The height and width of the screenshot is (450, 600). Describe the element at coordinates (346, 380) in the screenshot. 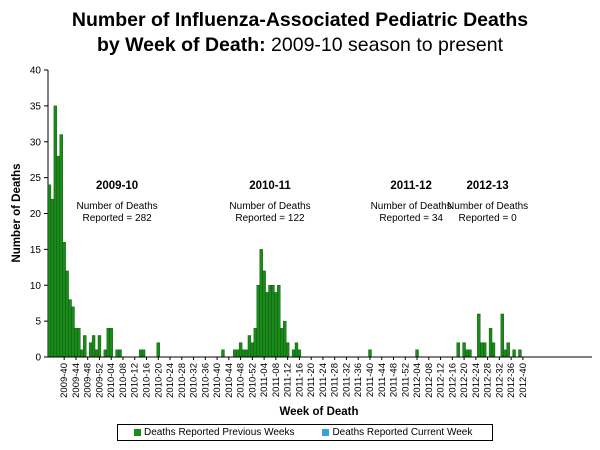

I see `x-tick-label: 2011-32` at that location.